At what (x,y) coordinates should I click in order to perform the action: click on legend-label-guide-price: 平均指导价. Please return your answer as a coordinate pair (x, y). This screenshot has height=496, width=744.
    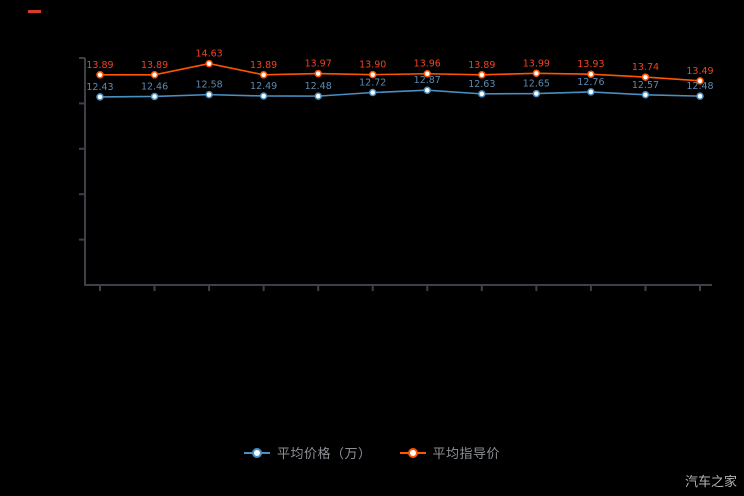
    Looking at the image, I should click on (466, 454).